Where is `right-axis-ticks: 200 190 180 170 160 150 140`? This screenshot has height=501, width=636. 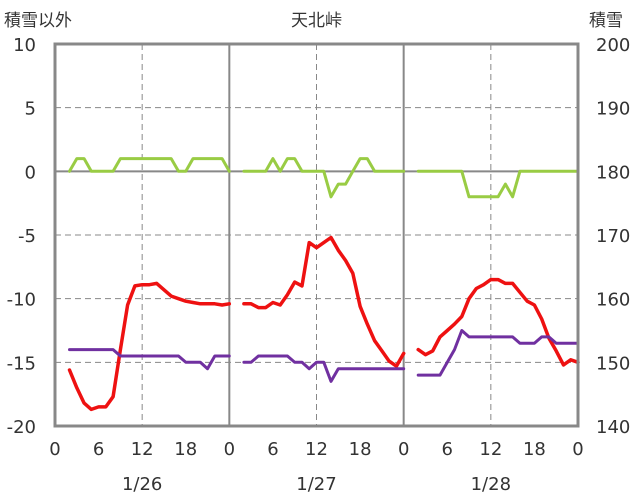
right-axis-ticks: 200 190 180 170 160 150 140 is located at coordinates (613, 236).